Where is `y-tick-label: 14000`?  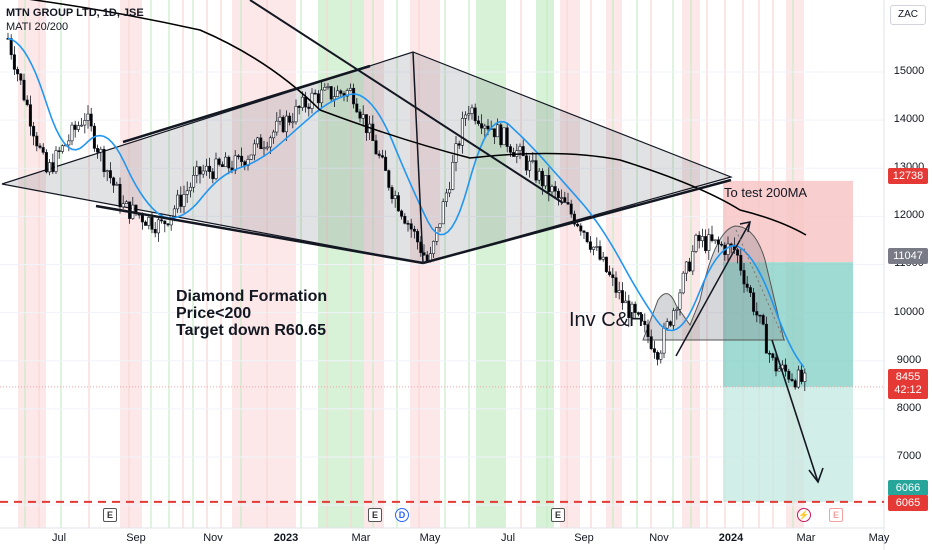 y-tick-label: 14000 is located at coordinates (909, 119).